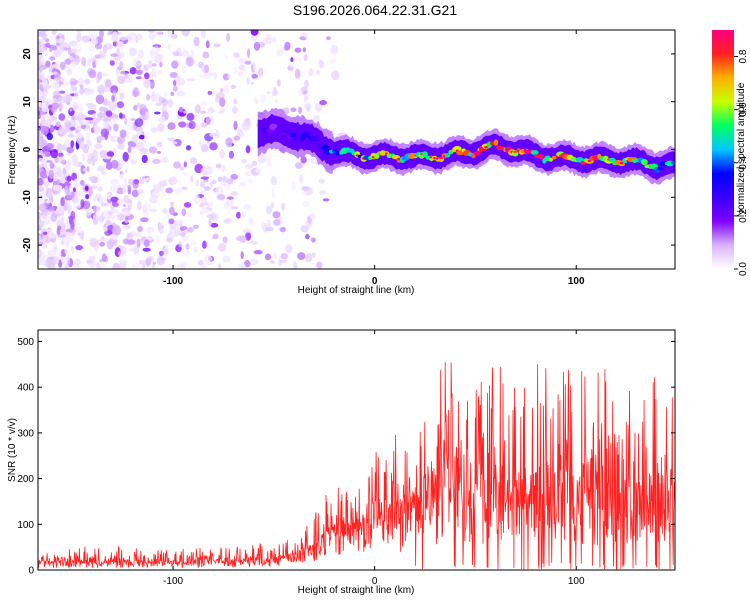 The width and height of the screenshot is (750, 600). I want to click on colorbar-tick-label: 0.8, so click(743, 56).